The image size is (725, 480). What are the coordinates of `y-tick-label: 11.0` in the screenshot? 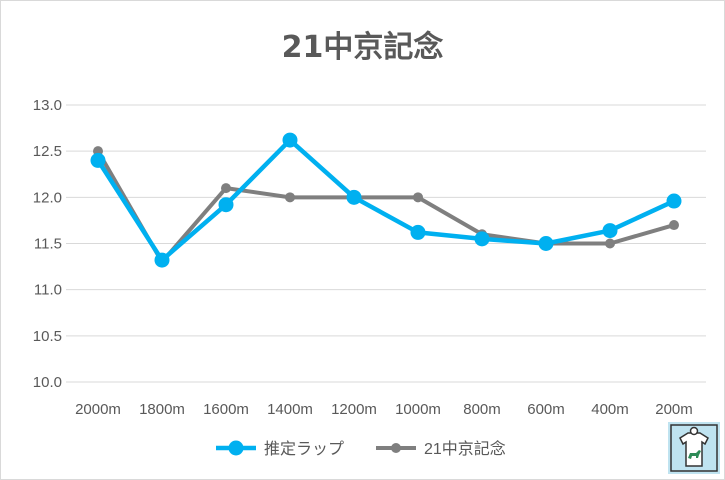 It's located at (48, 290).